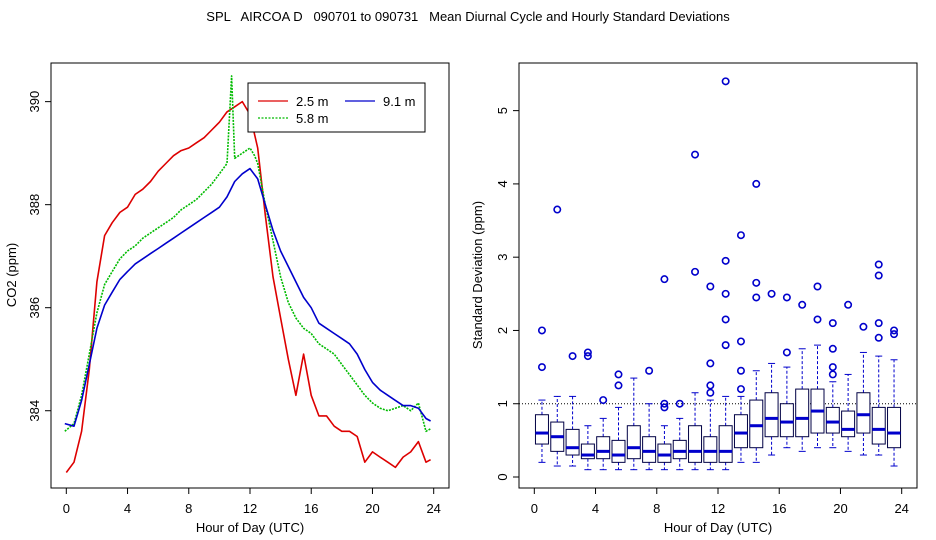 Image resolution: width=936 pixels, height=540 pixels. Describe the element at coordinates (901, 508) in the screenshot. I see `right-x-tick-label: 24` at that location.